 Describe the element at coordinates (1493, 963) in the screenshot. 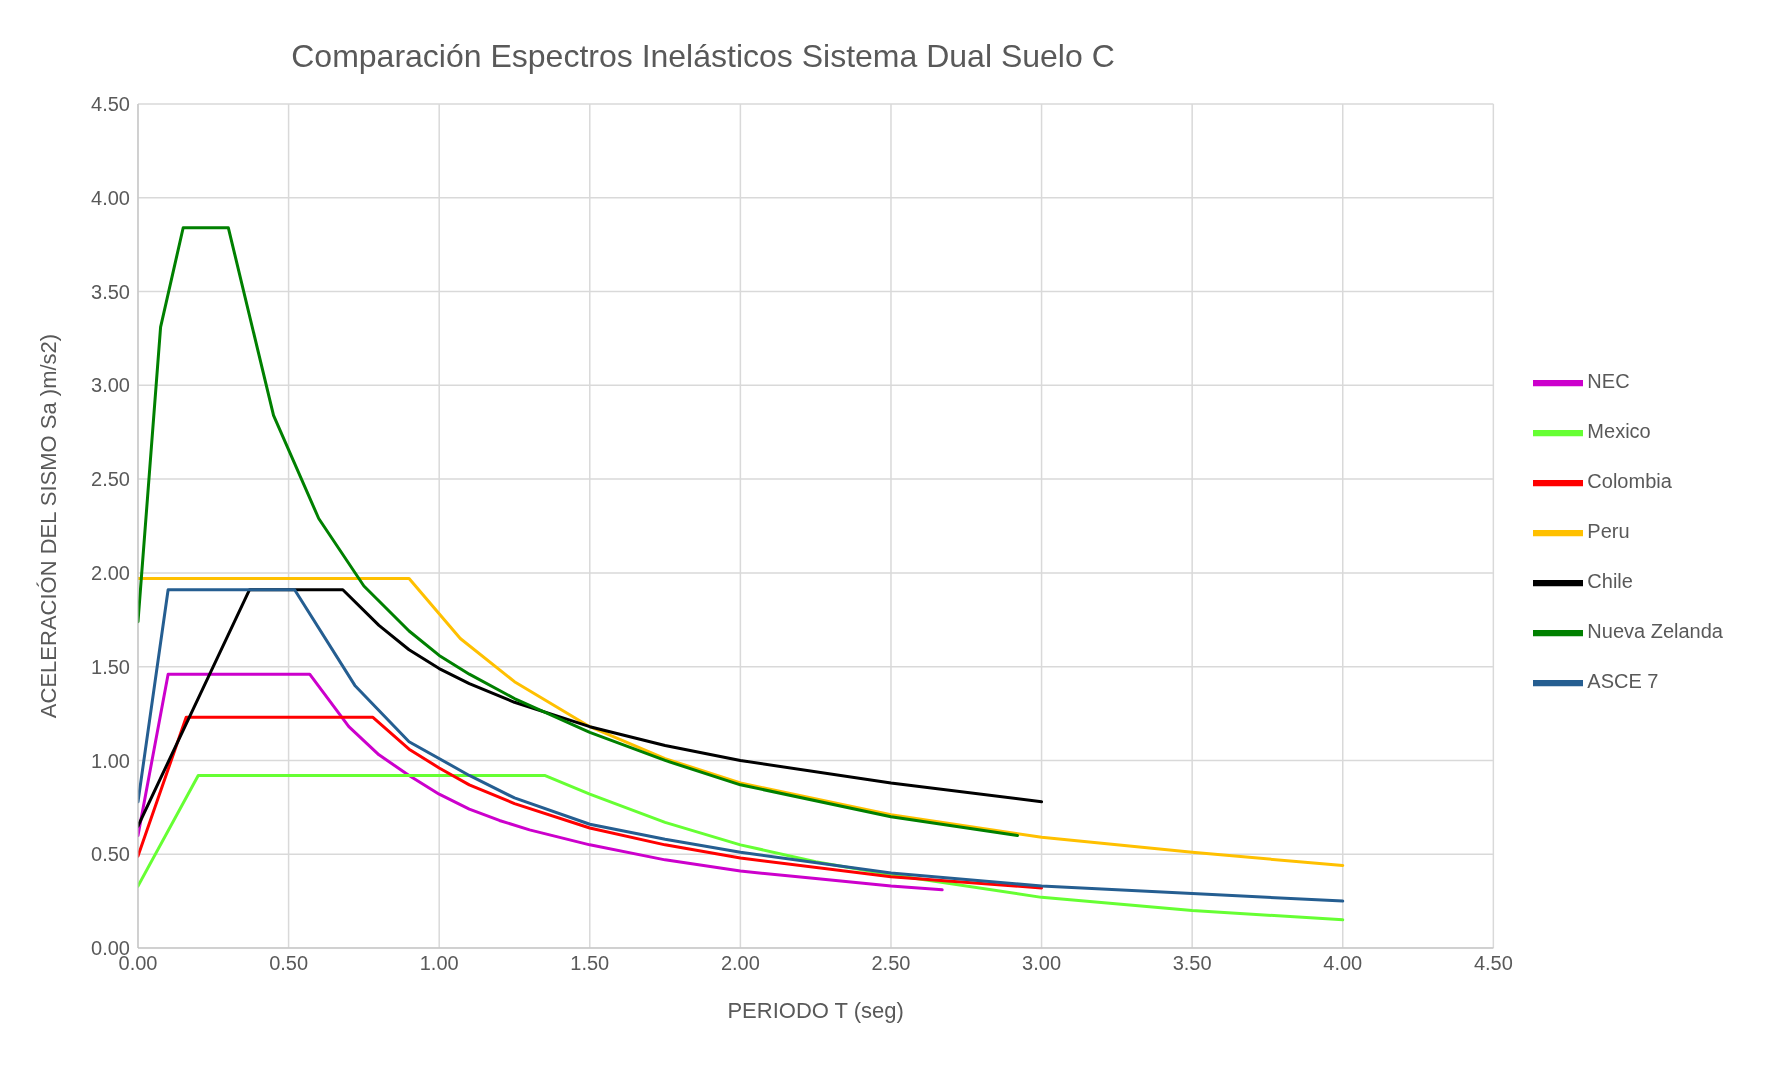

I see `x-tick-label: 4.50` at that location.